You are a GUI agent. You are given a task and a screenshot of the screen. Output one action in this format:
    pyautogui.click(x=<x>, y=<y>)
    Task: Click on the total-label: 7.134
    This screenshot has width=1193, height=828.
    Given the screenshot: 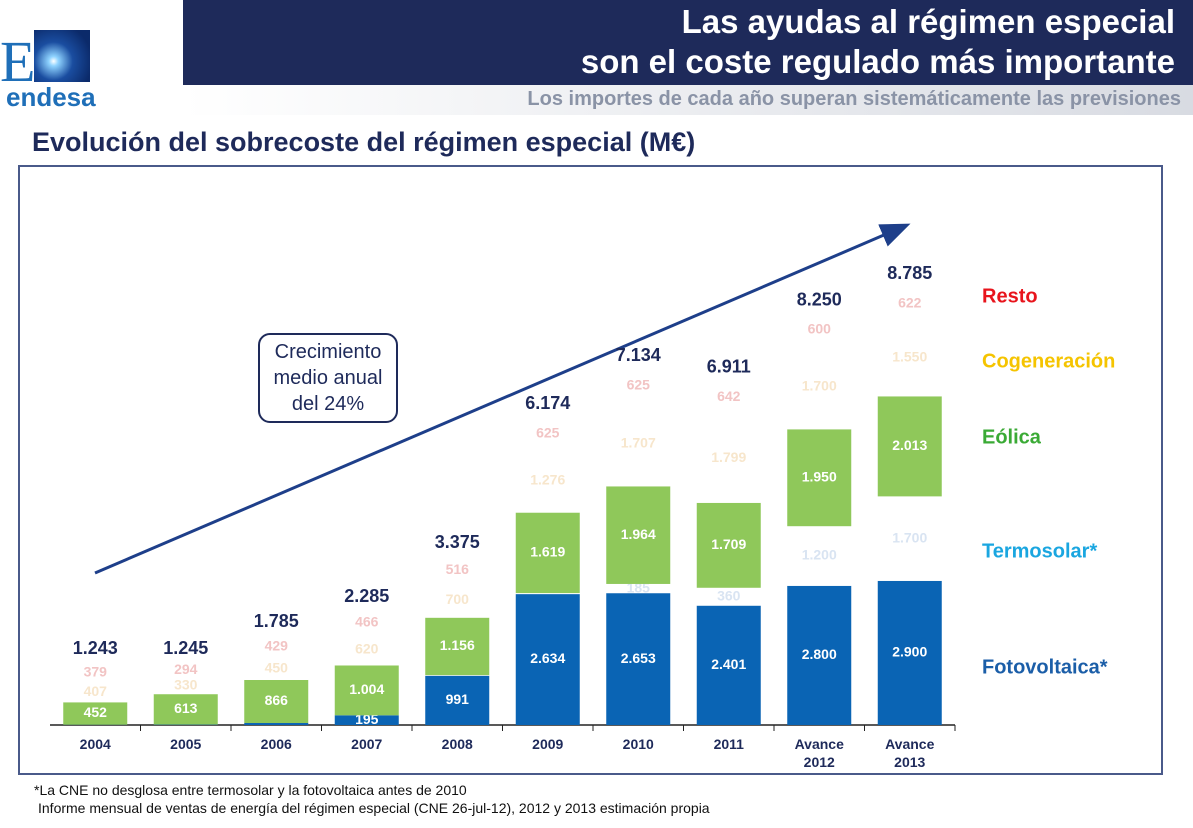 What is the action you would take?
    pyautogui.click(x=638, y=355)
    